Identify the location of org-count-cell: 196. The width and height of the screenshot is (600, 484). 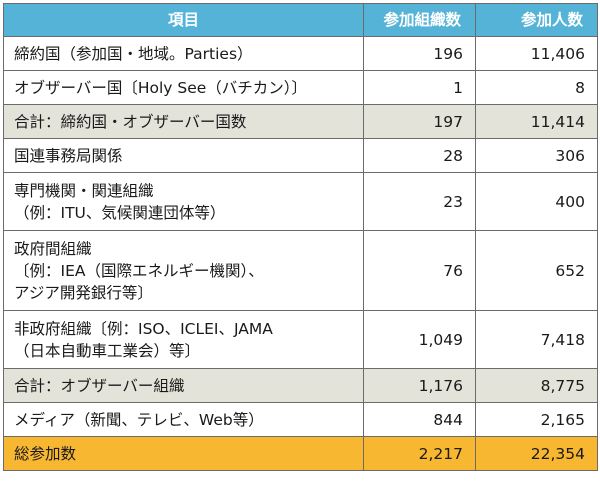
(419, 53).